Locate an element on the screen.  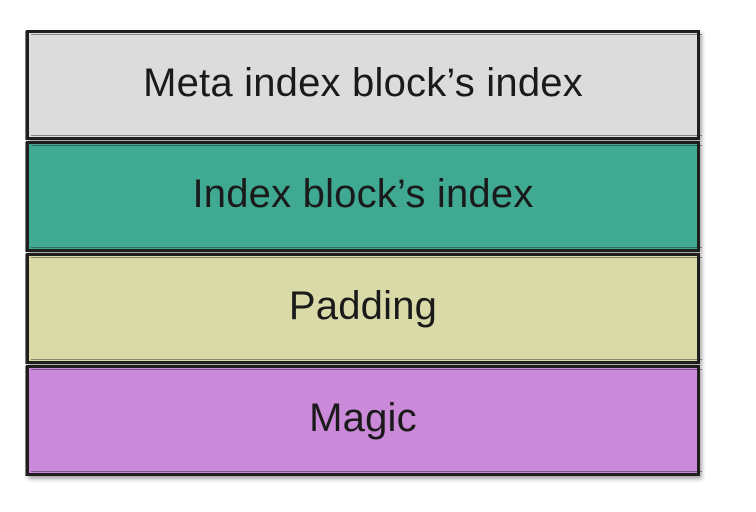
index-block-index-label: Index block’s index is located at coordinates (363, 194).